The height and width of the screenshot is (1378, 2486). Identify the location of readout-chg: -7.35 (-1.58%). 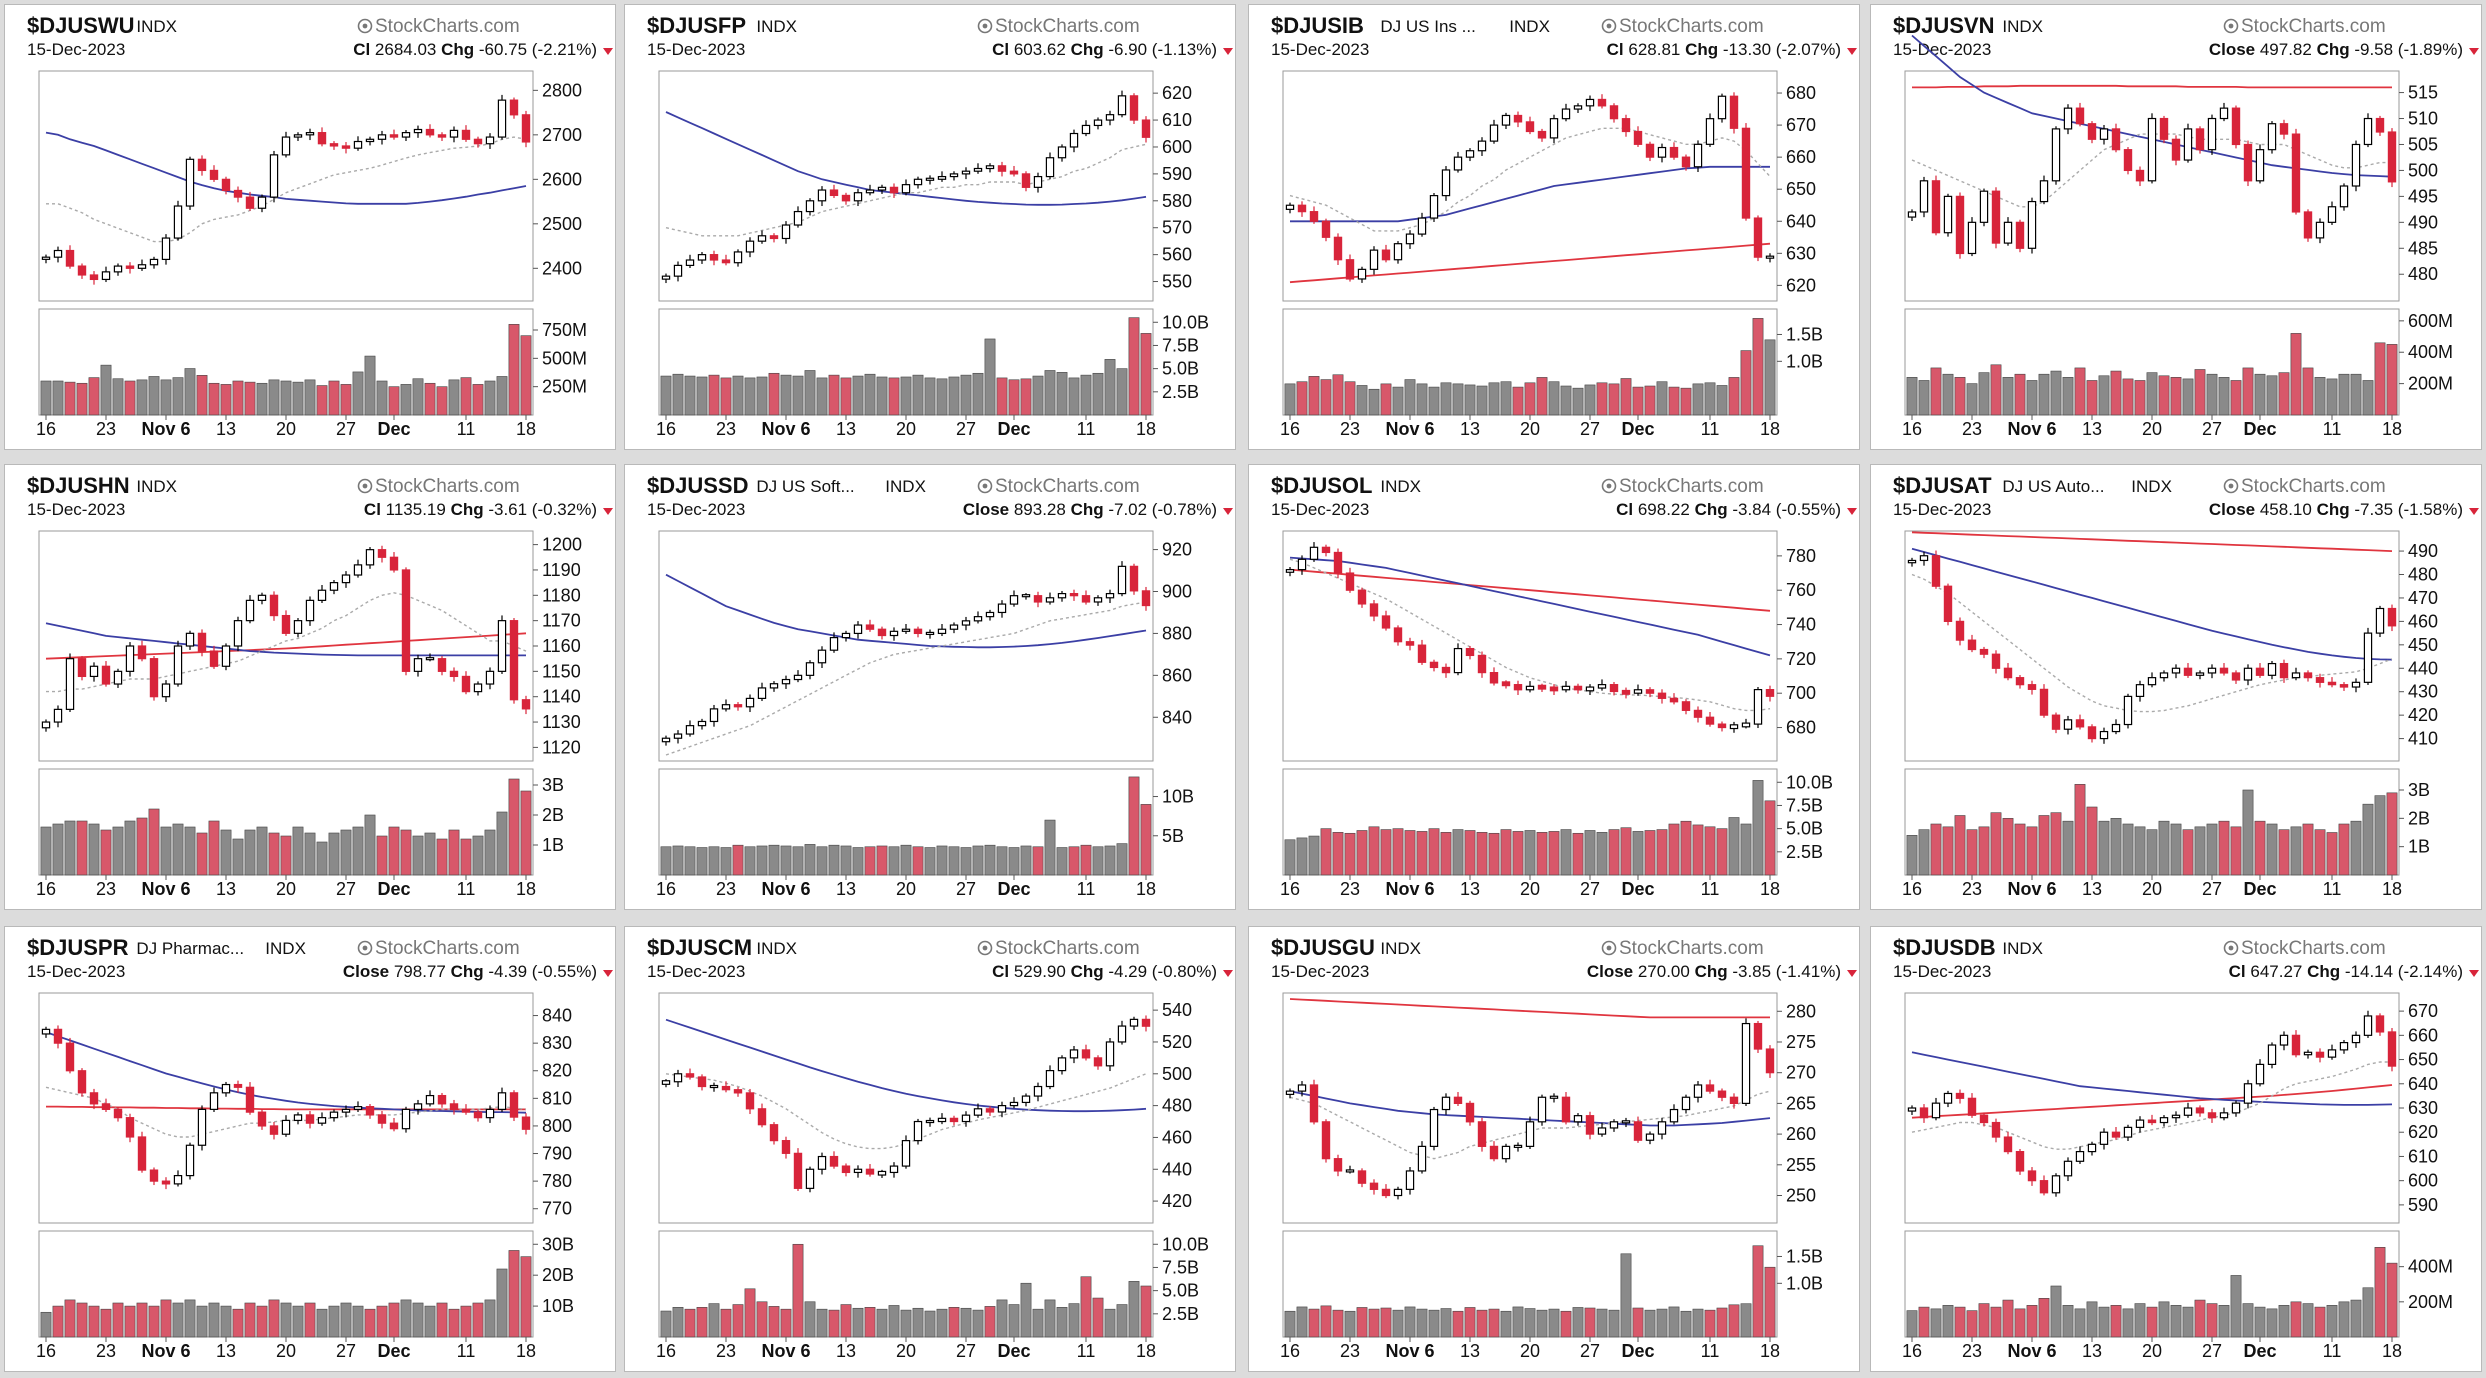
(2406, 509).